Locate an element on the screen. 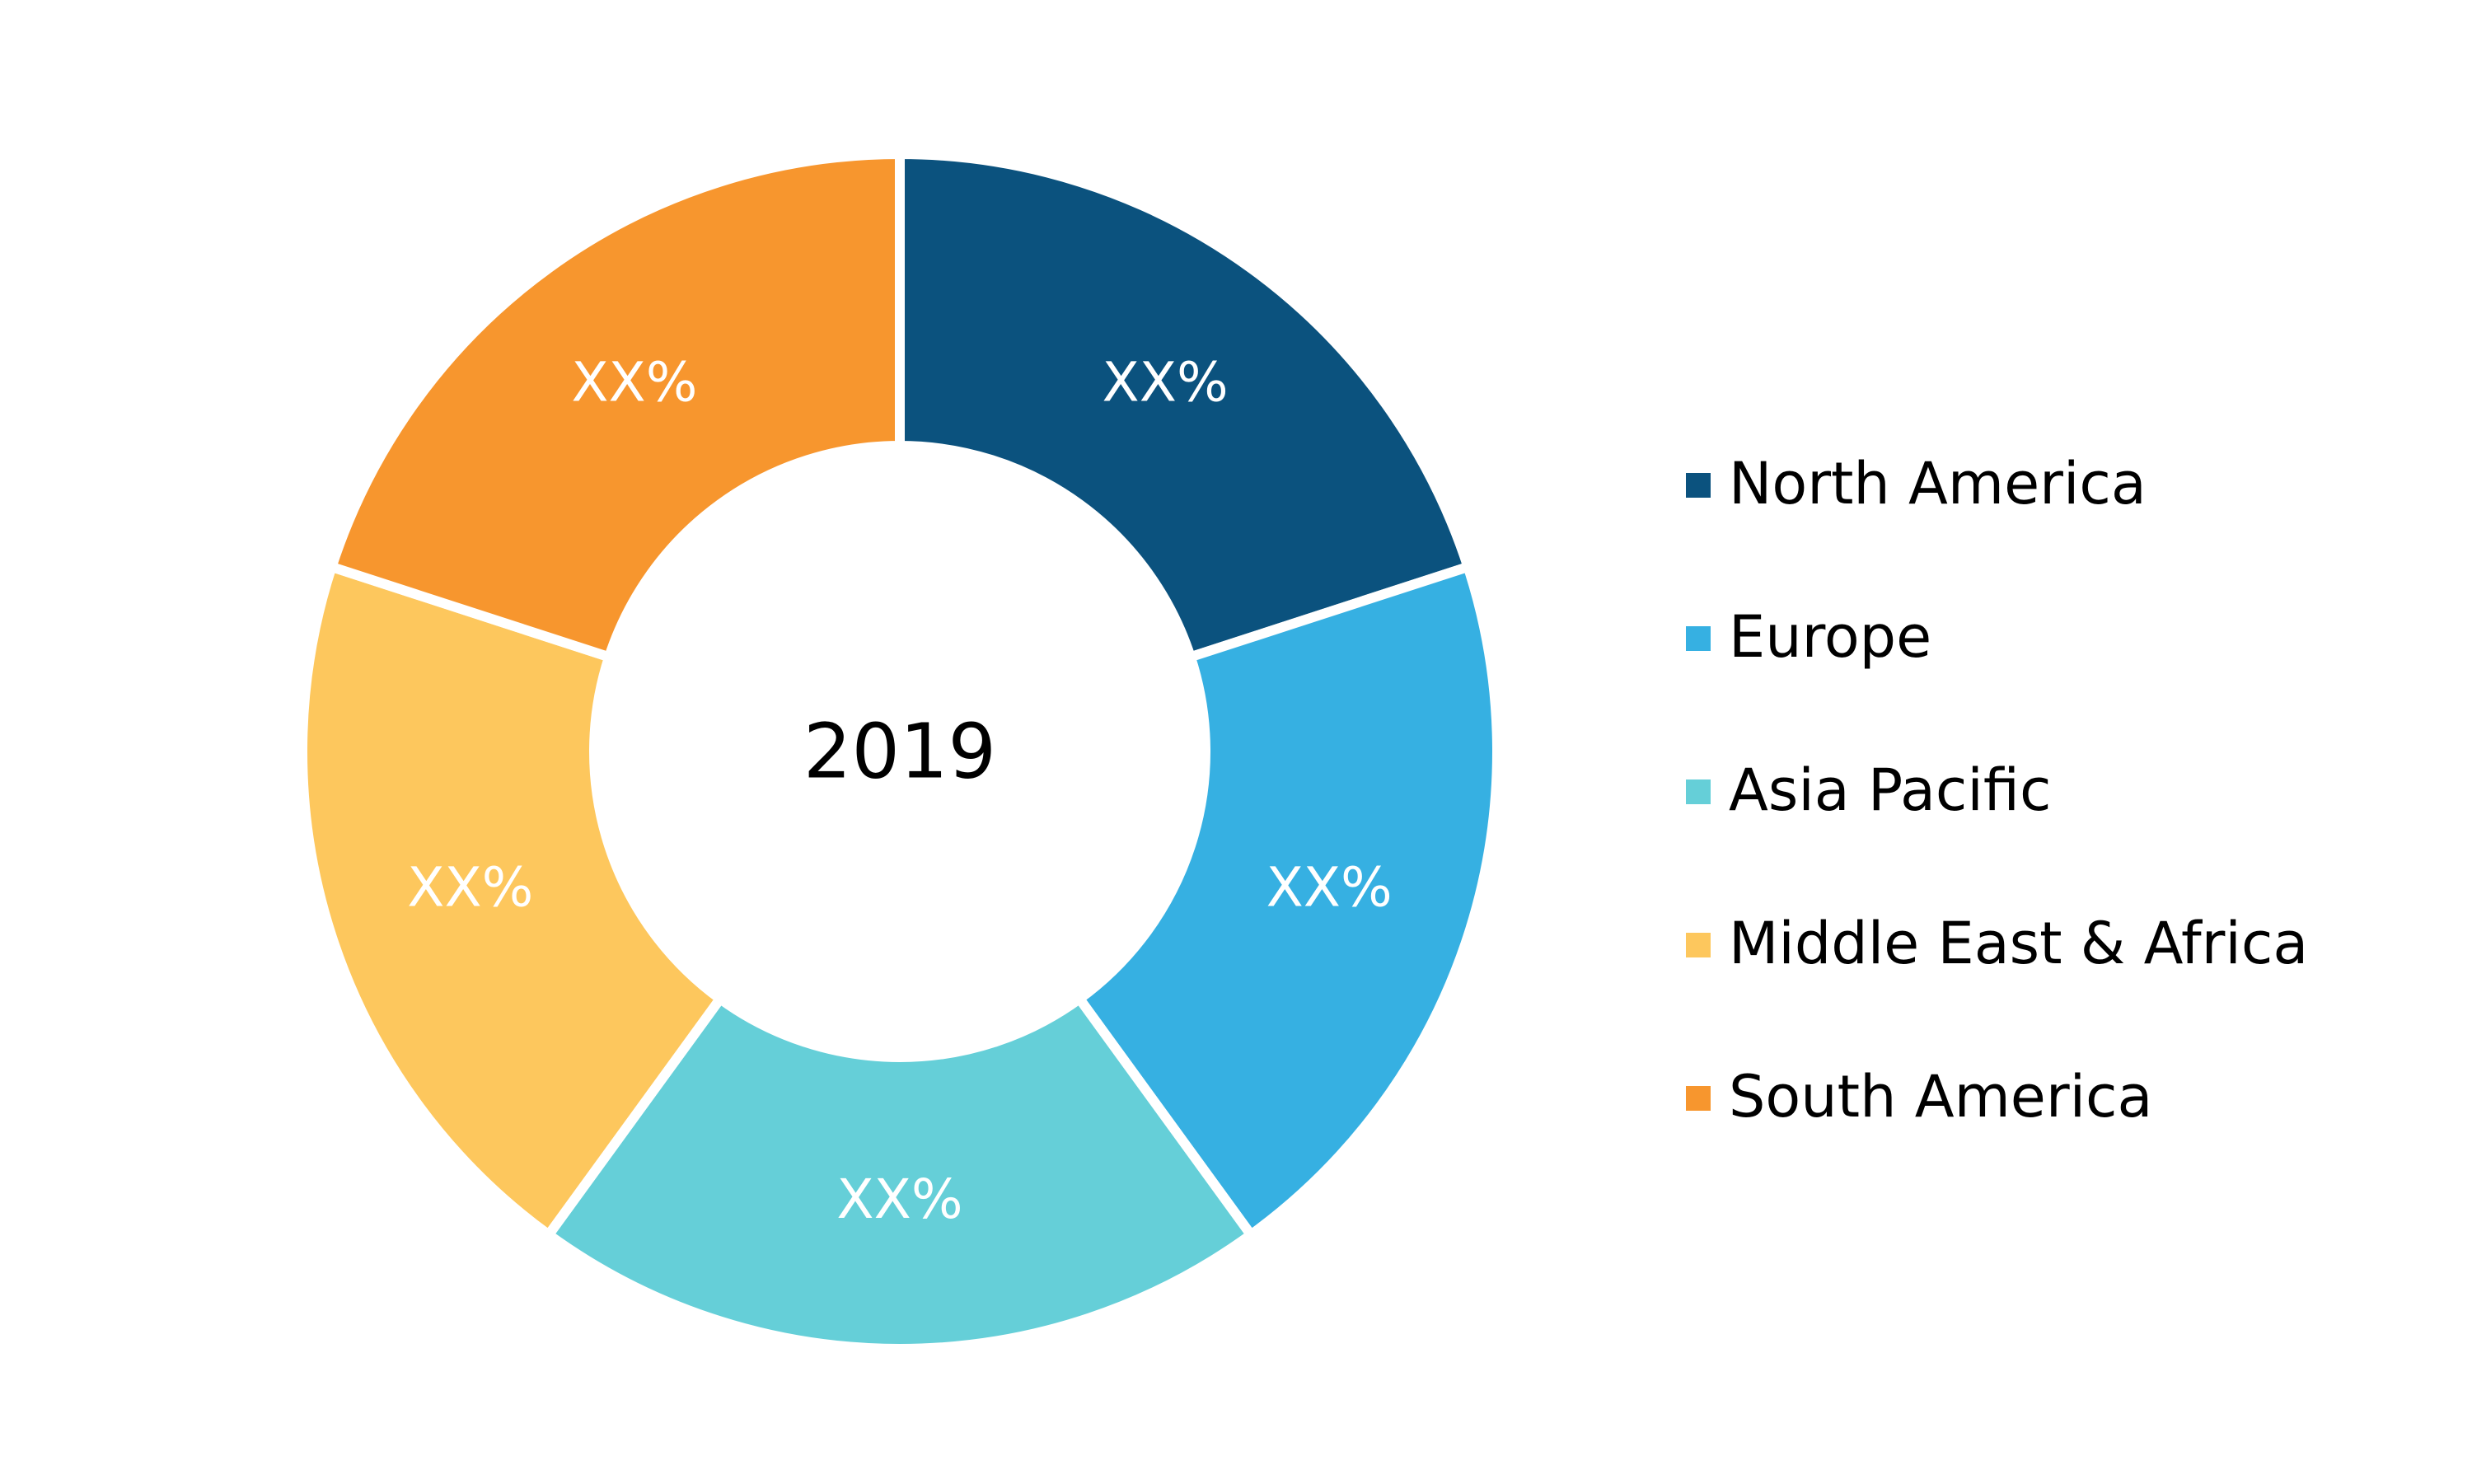 The image size is (2472, 1484). legend-label: Asia Pacific is located at coordinates (1890, 790).